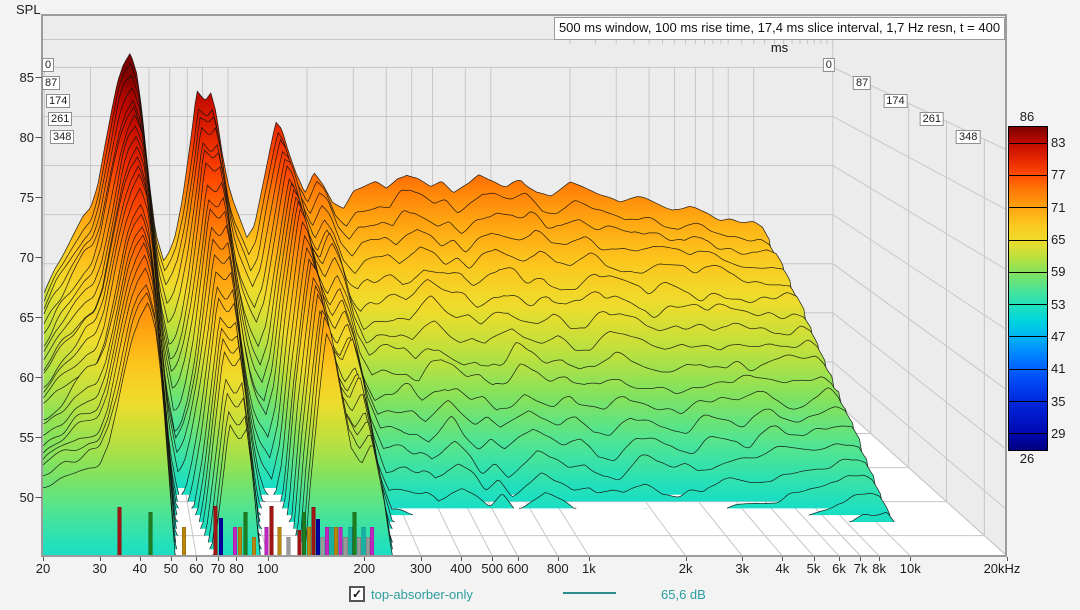 This screenshot has height=610, width=1080. I want to click on freq-tick-label: 400, so click(461, 568).